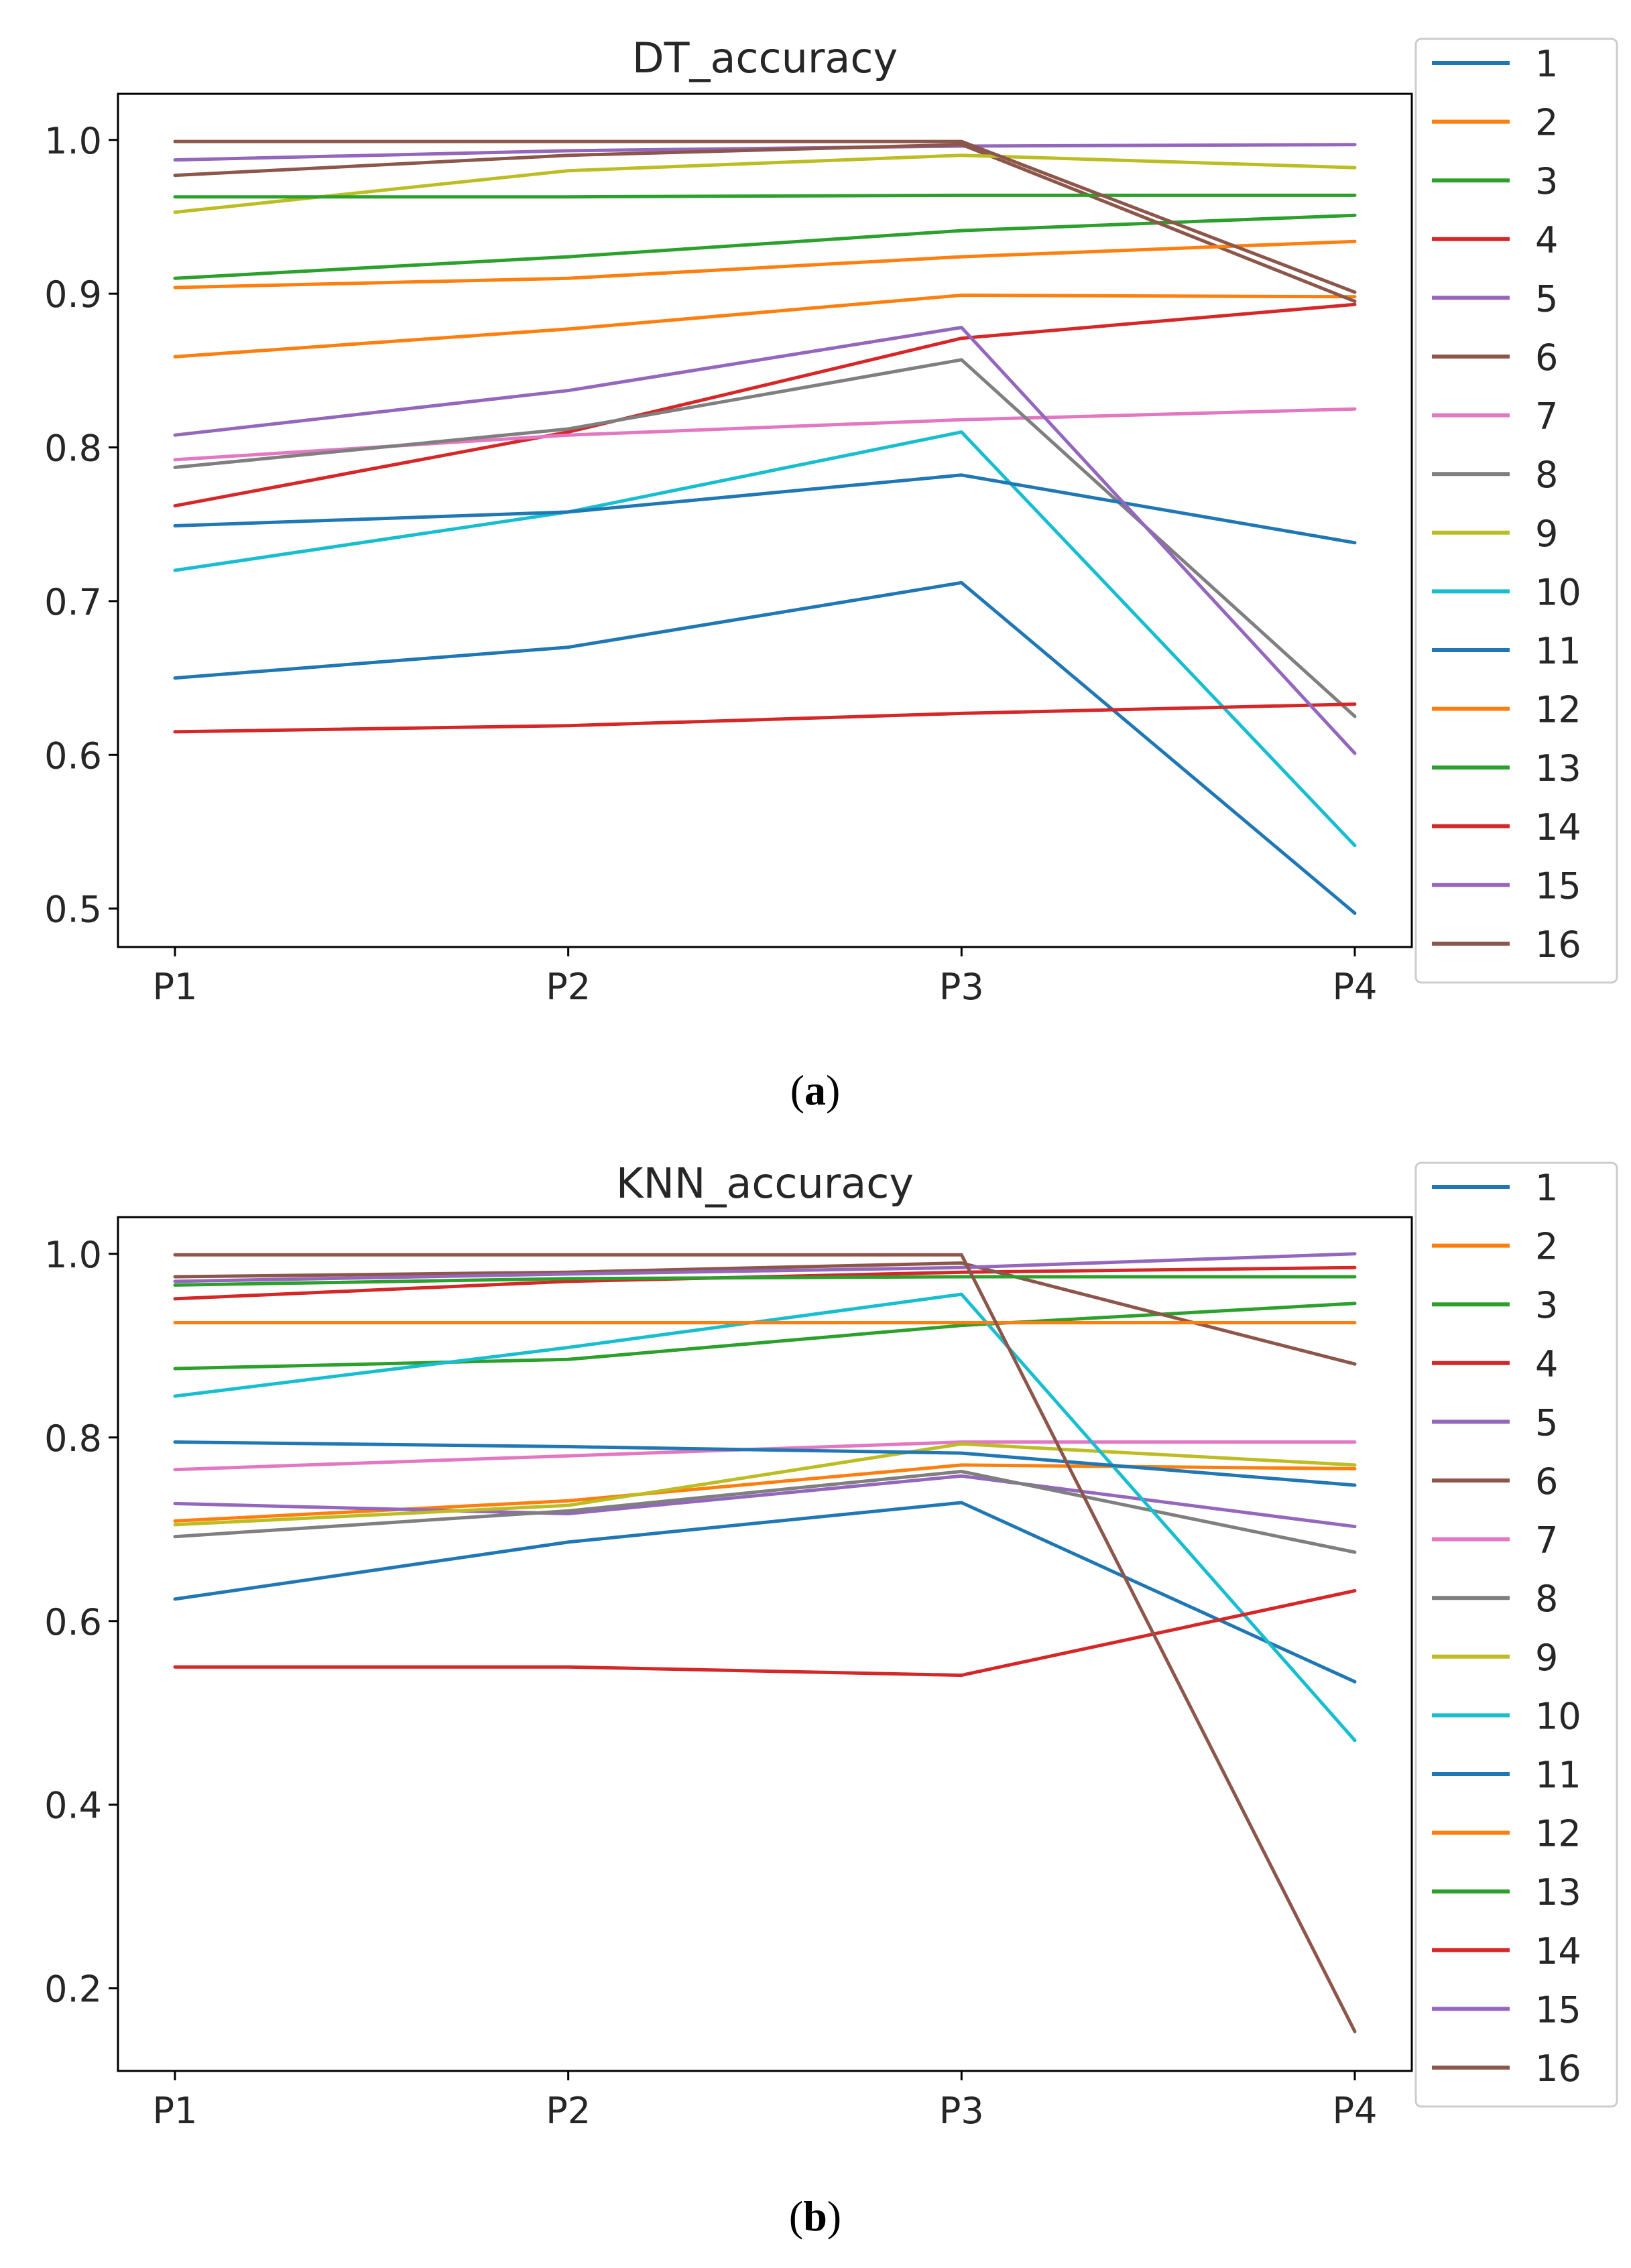 Image resolution: width=1631 pixels, height=2268 pixels. Describe the element at coordinates (815, 2216) in the screenshot. I see `caption-b: (b)` at that location.